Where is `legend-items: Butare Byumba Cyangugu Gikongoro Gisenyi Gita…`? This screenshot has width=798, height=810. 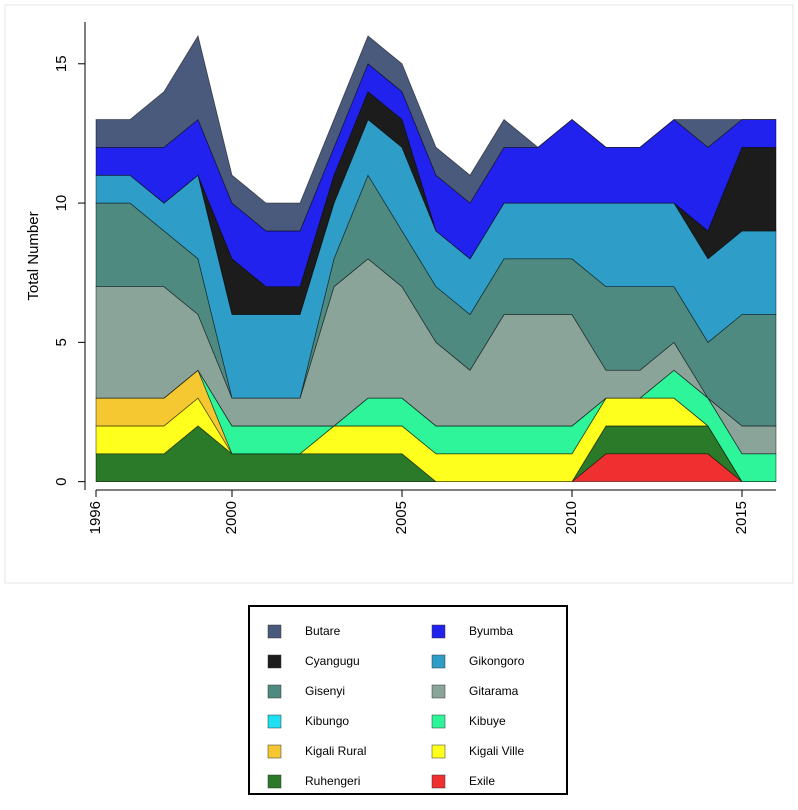
legend-items: Butare Byumba Cyangugu Gikongoro Gisenyi Gita… is located at coordinates (396, 706).